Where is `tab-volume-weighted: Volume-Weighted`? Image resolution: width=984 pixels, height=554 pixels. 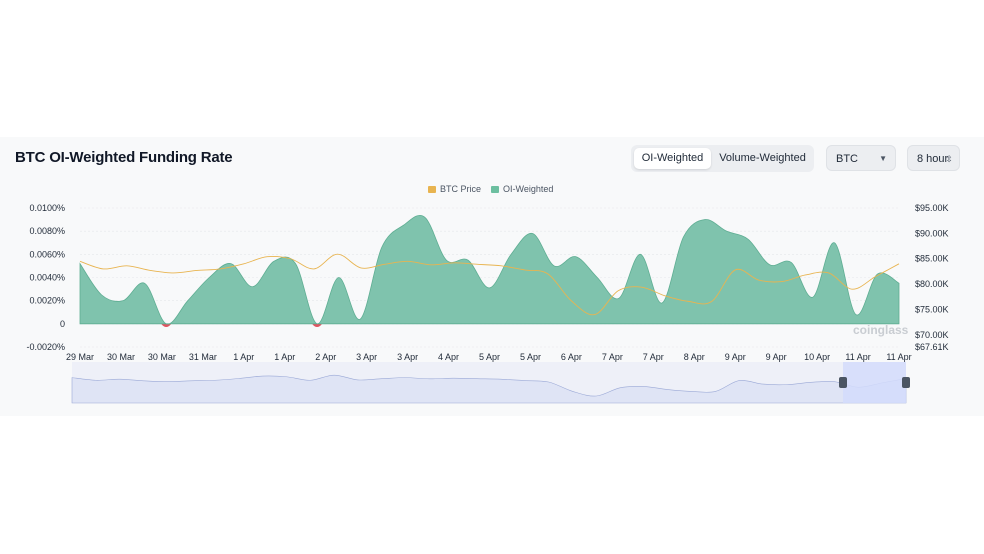 tab-volume-weighted: Volume-Weighted is located at coordinates (762, 158).